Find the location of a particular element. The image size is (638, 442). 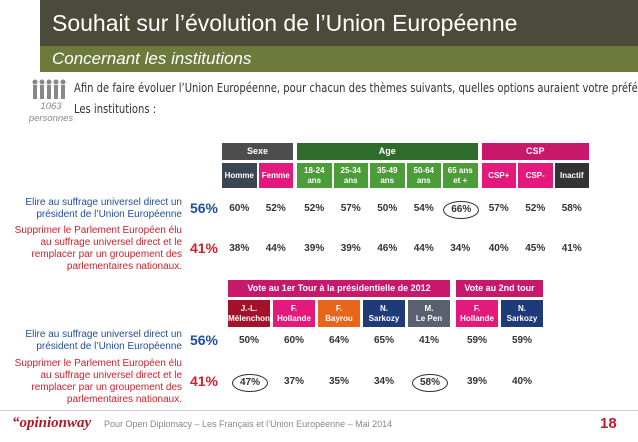

footer-rule is located at coordinates (319, 410).